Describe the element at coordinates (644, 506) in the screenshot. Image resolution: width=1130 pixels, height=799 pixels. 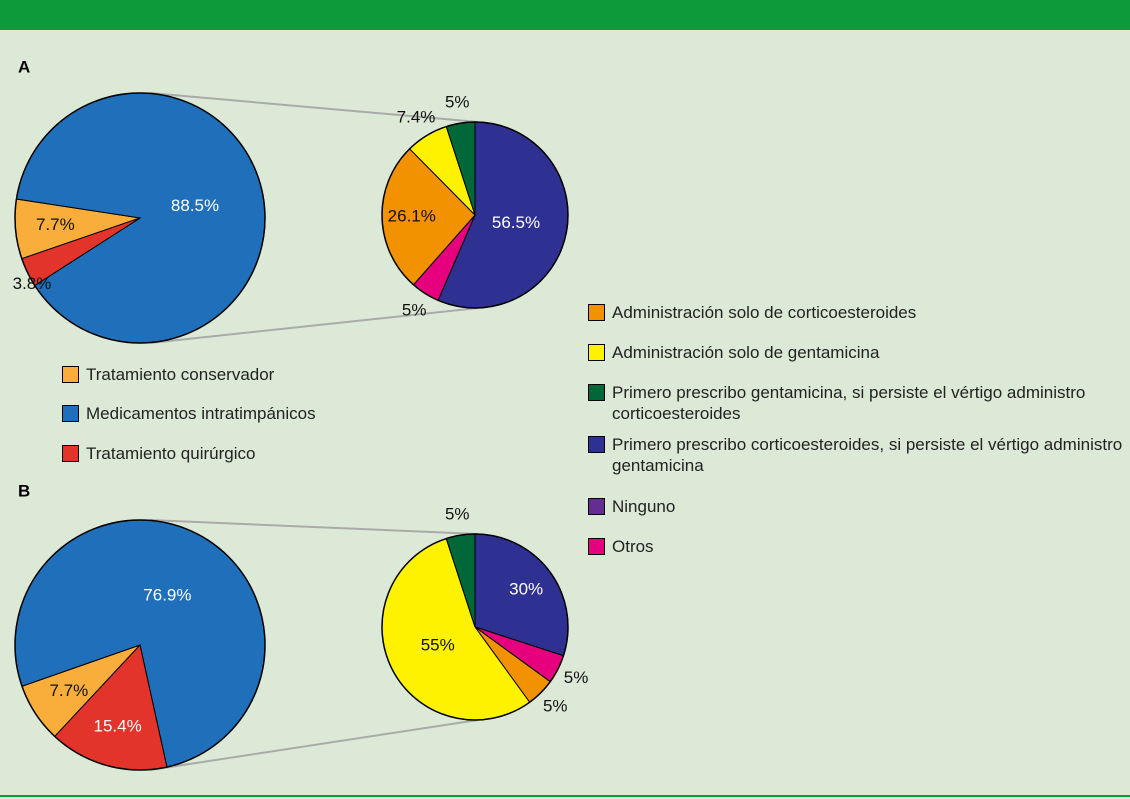
I see `legend-label: Ninguno` at that location.